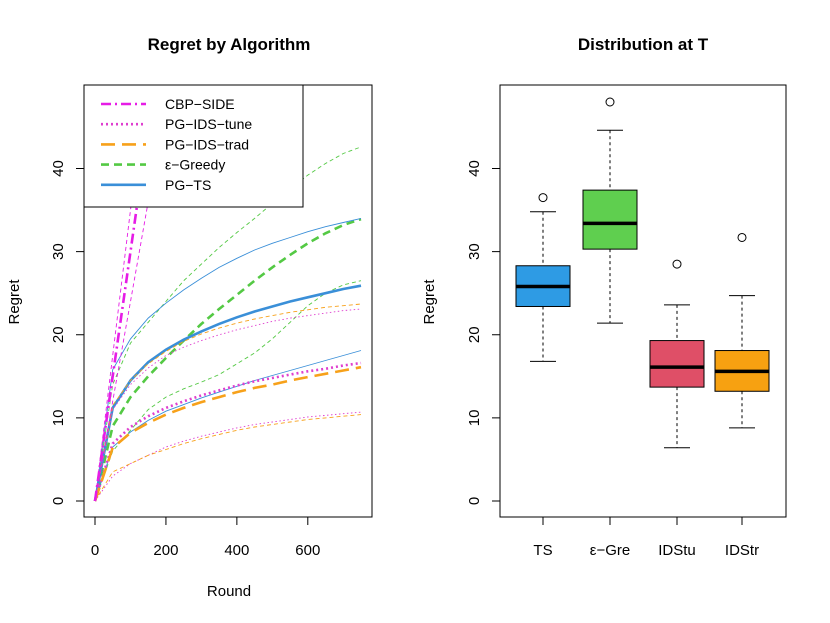  I want to click on y-tick-label: 0, so click(58, 501).